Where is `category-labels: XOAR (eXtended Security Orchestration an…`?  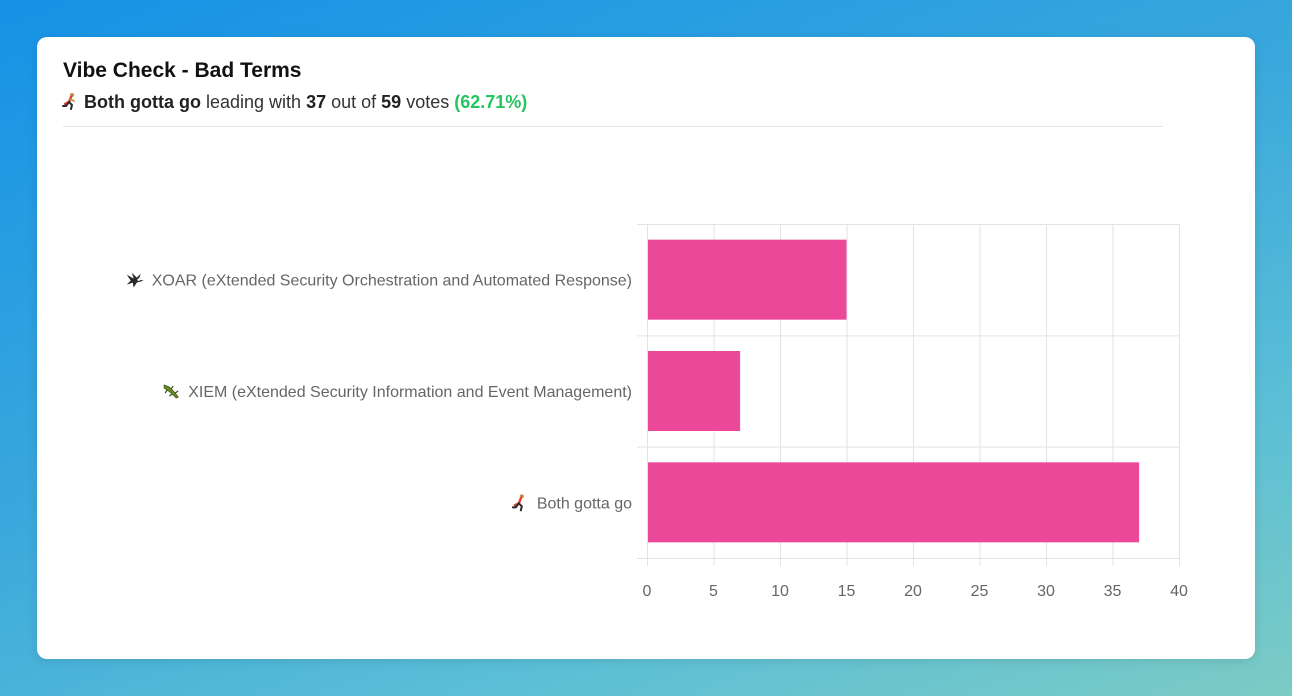
category-labels: XOAR (eXtended Security Orchestration an… is located at coordinates (379, 392).